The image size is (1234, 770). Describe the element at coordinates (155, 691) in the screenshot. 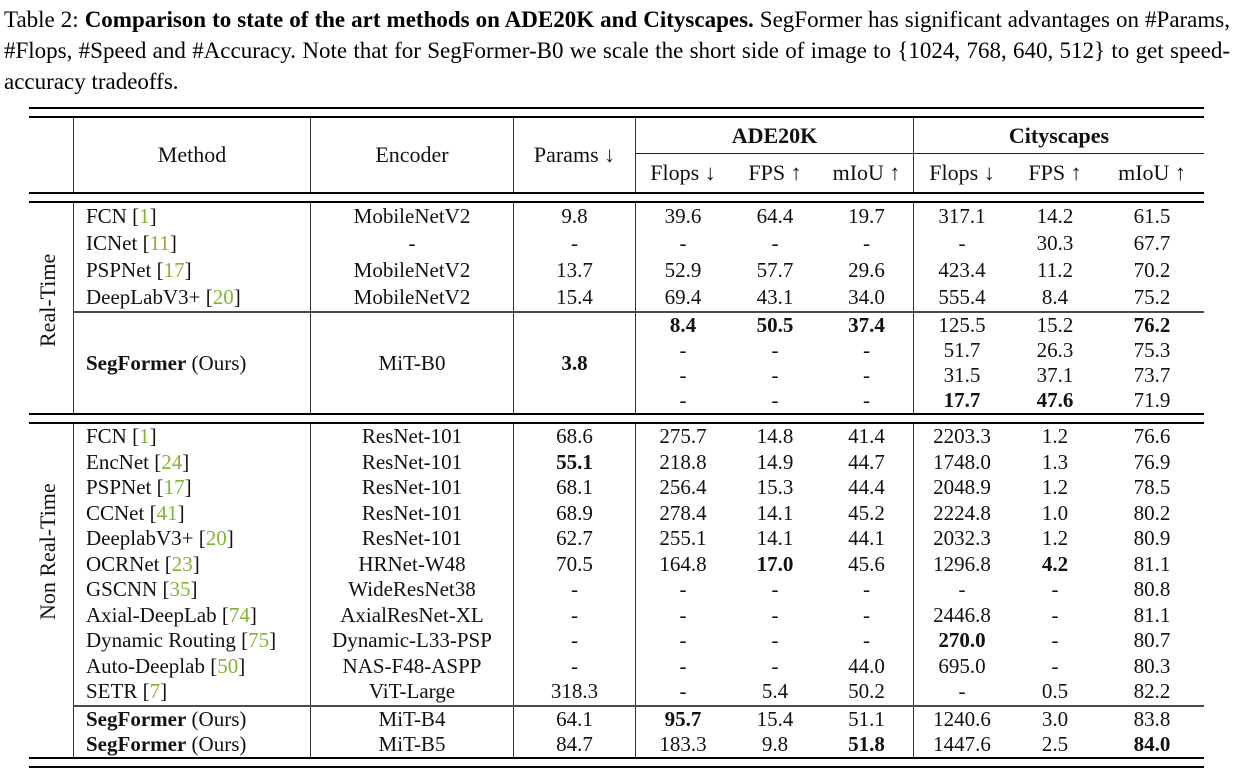

I see `citation-link: 7` at that location.